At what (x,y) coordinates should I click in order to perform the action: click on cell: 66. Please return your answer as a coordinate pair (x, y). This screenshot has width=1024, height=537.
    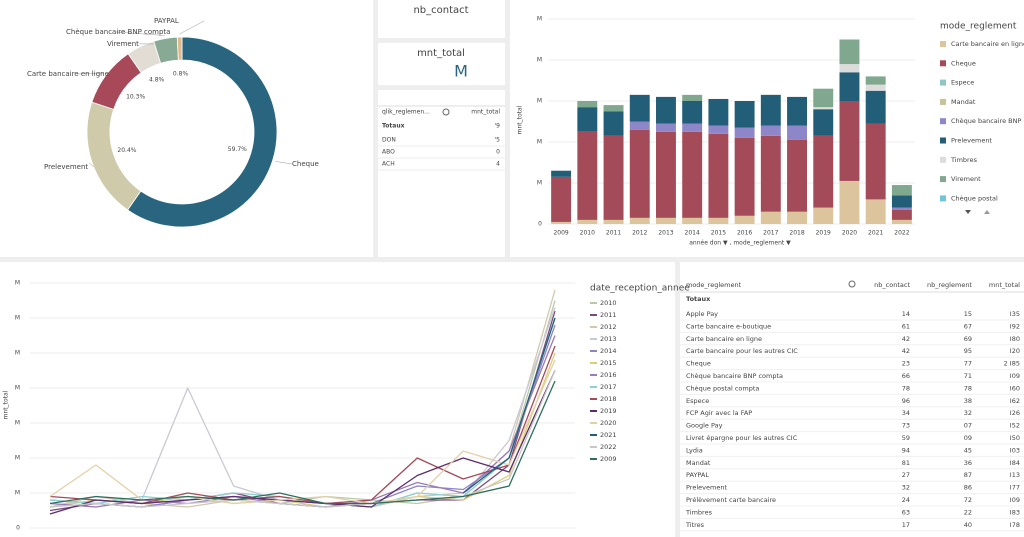
    Looking at the image, I should click on (906, 376).